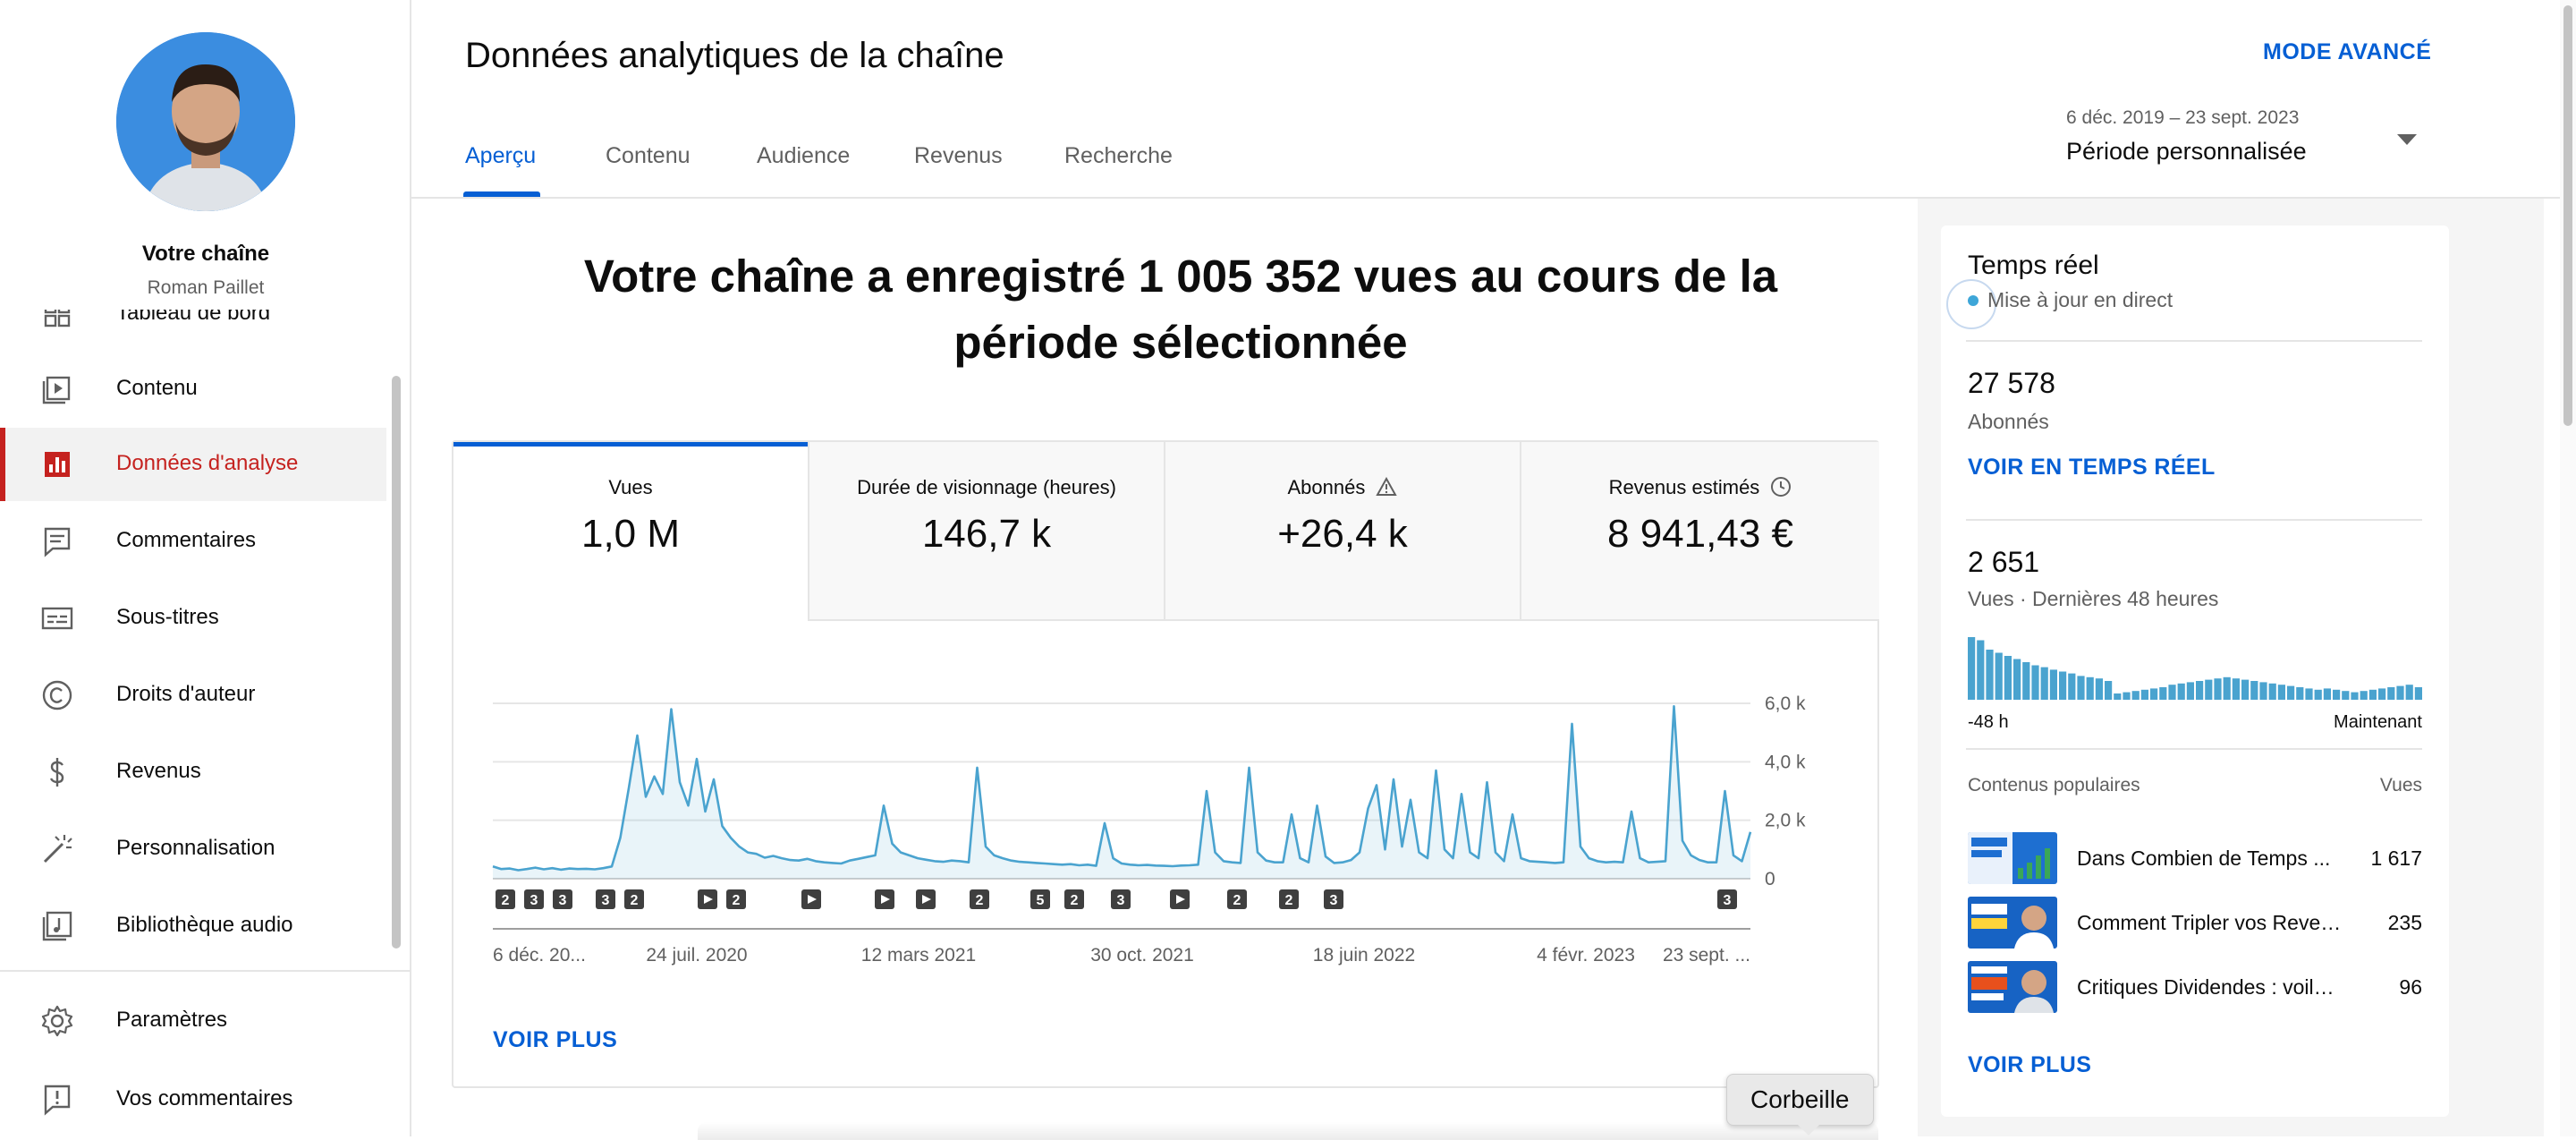 The width and height of the screenshot is (2576, 1140). What do you see at coordinates (2054, 785) in the screenshot?
I see `popular-content-label: Contenus populaires` at bounding box center [2054, 785].